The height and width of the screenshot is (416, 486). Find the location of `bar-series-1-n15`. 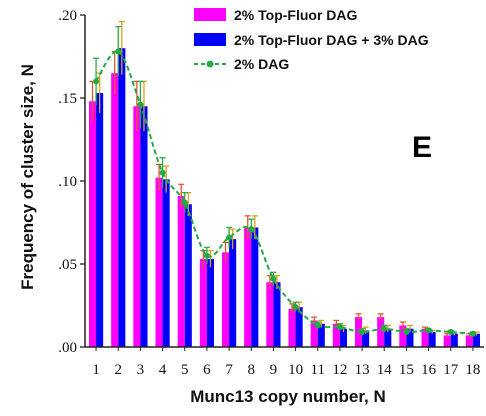

bar-series-1-n15 is located at coordinates (403, 336).